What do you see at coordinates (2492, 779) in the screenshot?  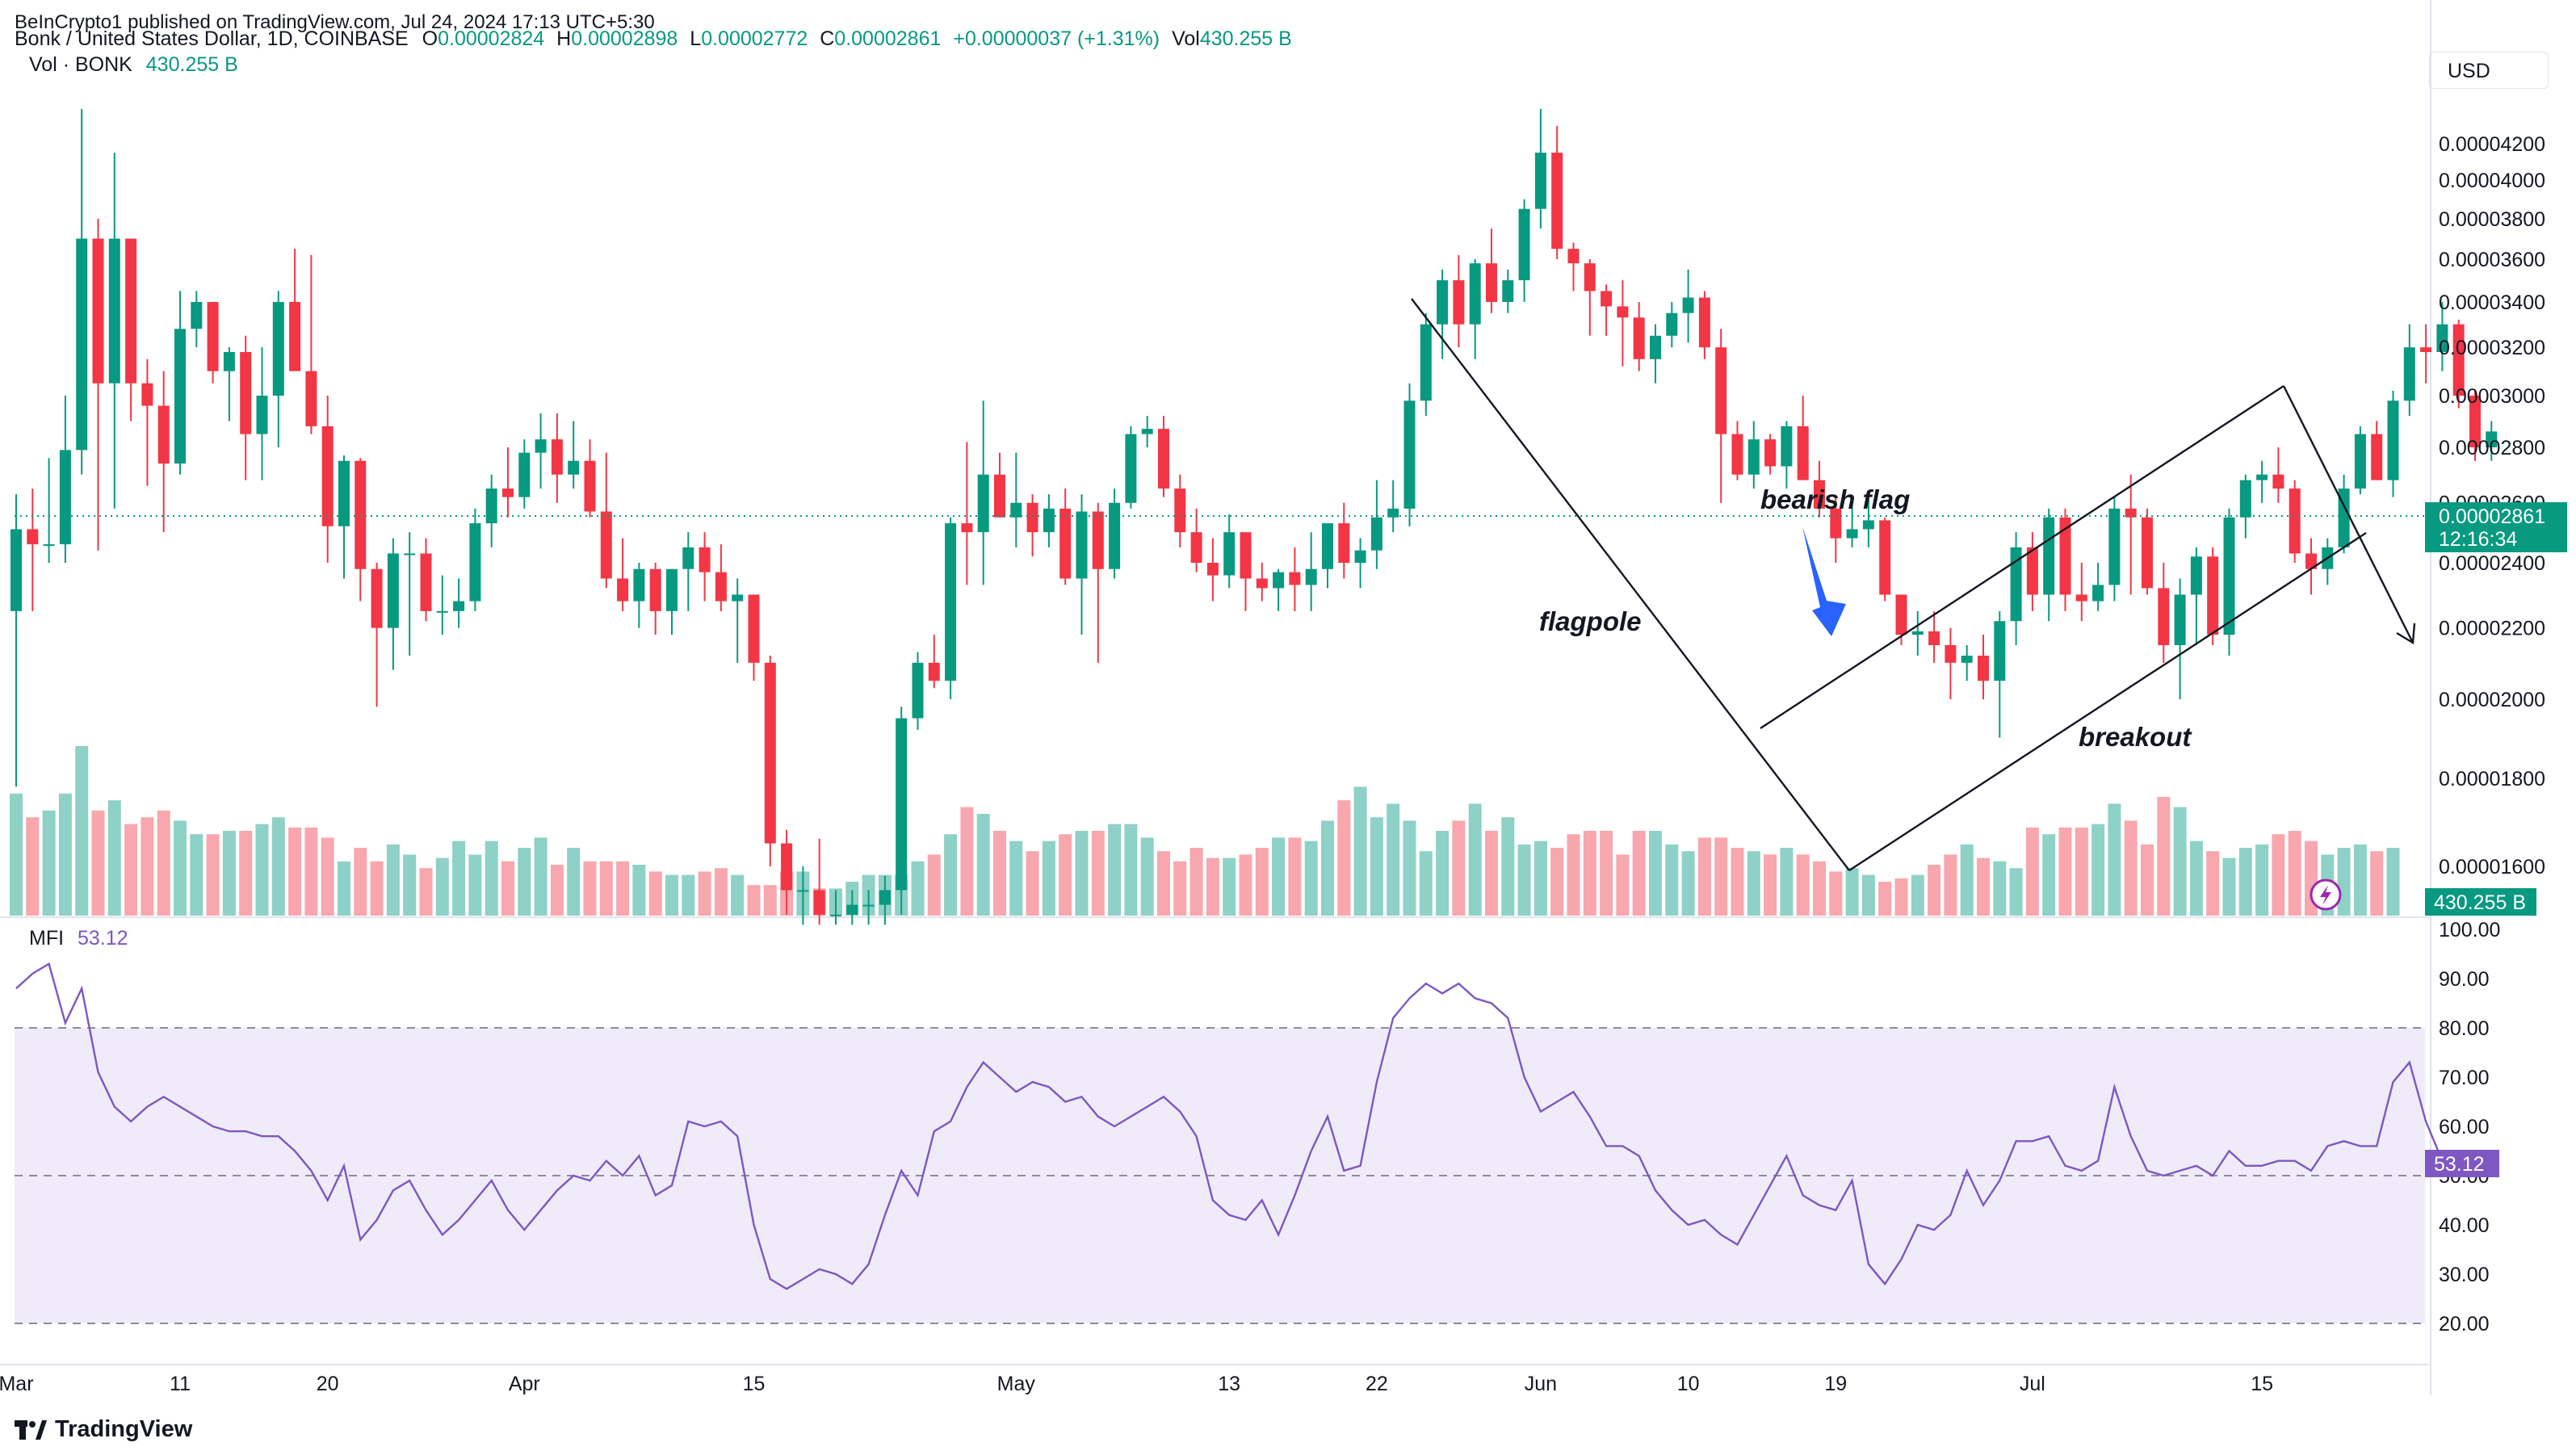 I see `price-axis-label: 0.00001800` at bounding box center [2492, 779].